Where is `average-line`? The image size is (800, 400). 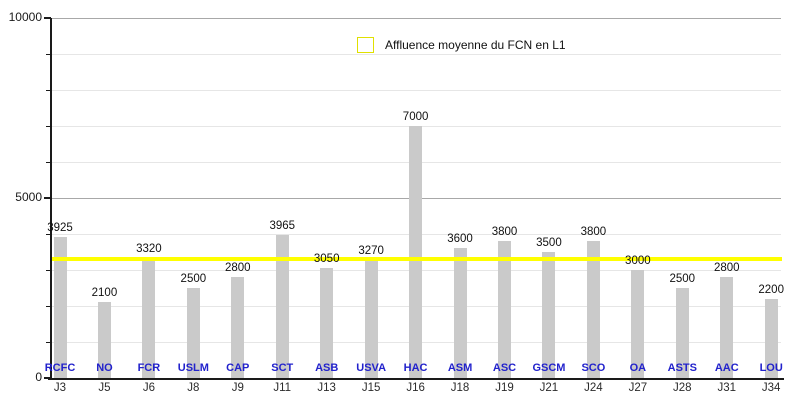
average-line is located at coordinates (416, 259).